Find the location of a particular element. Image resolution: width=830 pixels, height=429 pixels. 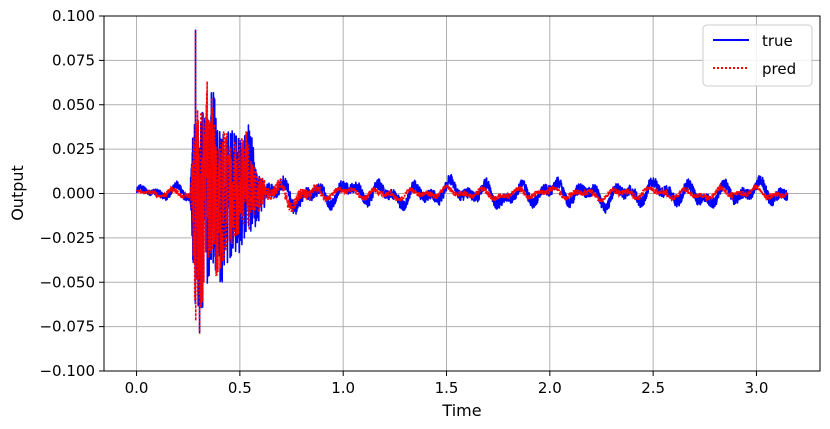

y-tick-label: 0.075 is located at coordinates (73, 60).